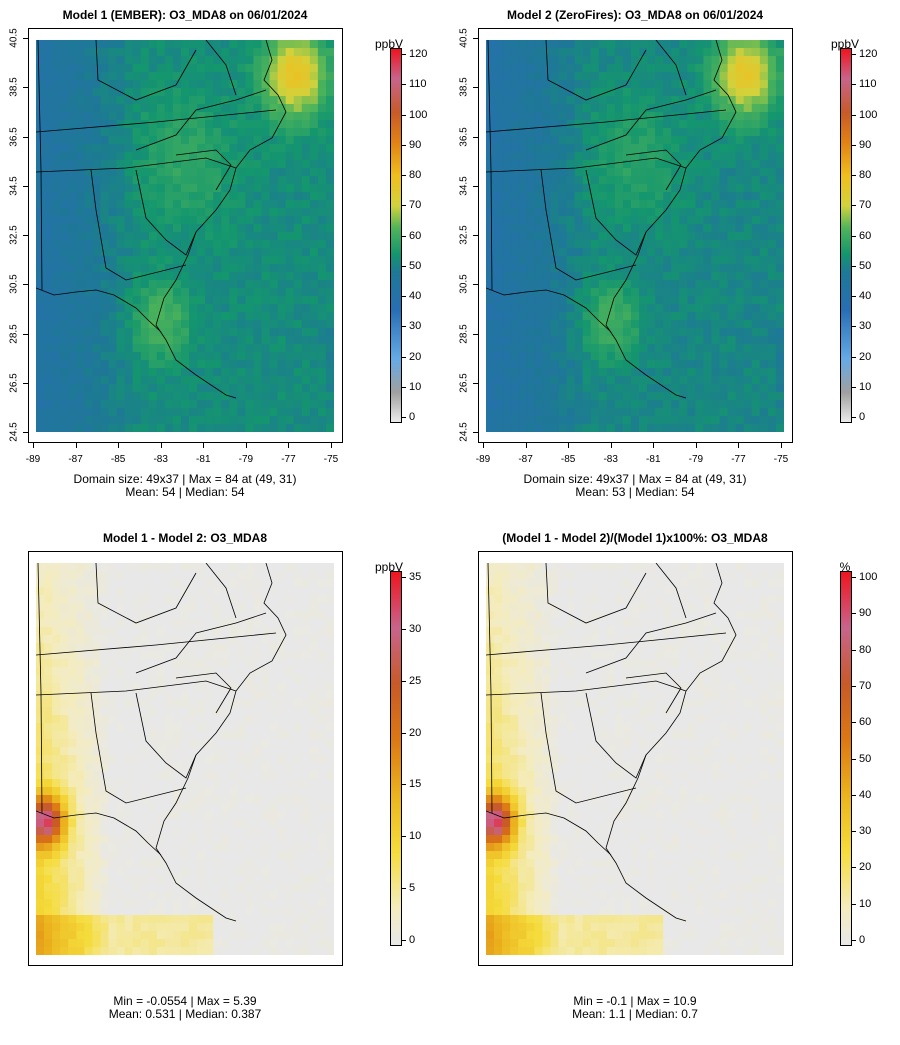 Image resolution: width=900 pixels, height=1045 pixels. I want to click on boundary-line, so click(156, 121).